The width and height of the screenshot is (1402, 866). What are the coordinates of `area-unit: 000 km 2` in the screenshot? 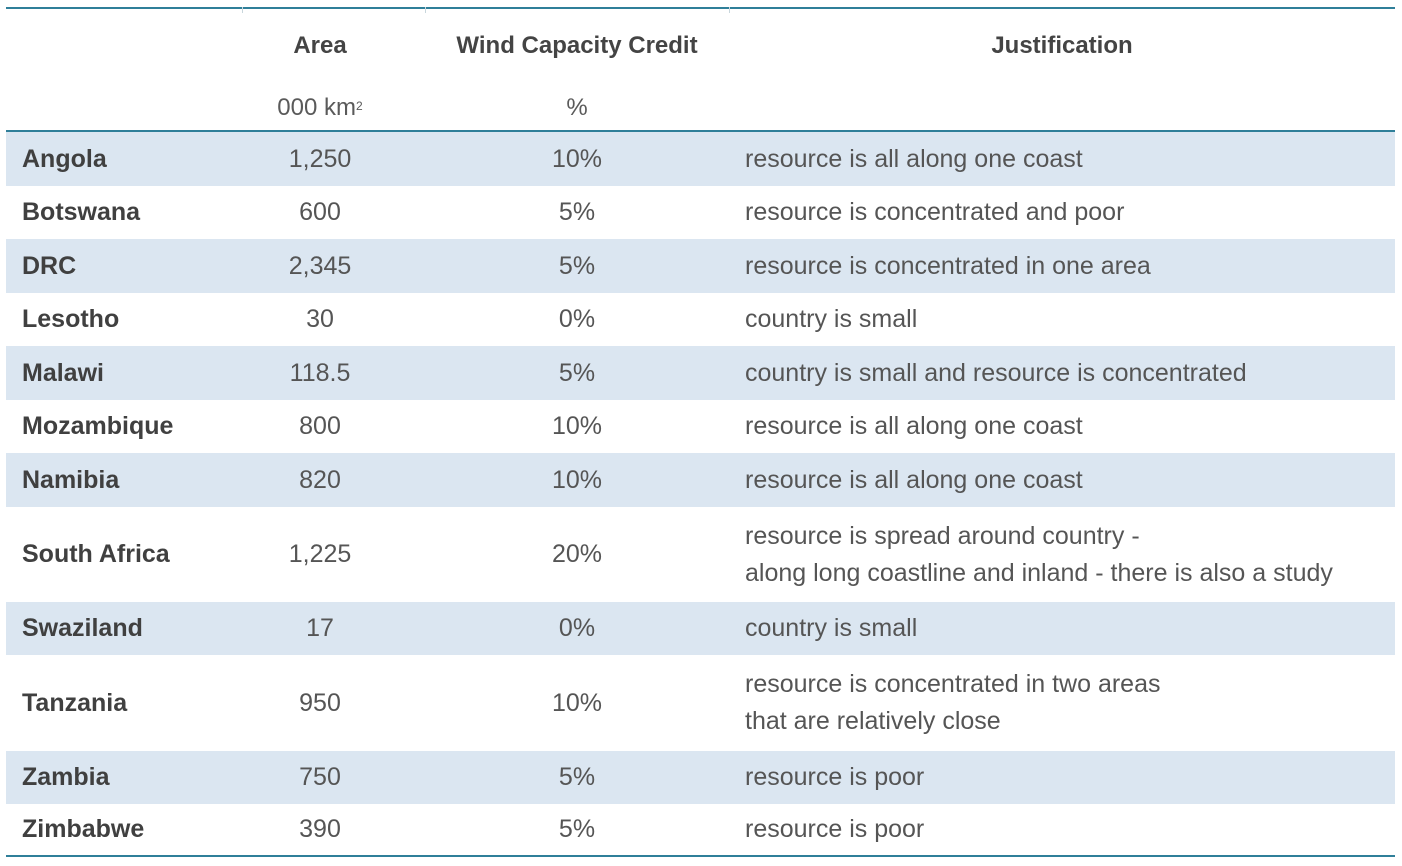 It's located at (320, 108).